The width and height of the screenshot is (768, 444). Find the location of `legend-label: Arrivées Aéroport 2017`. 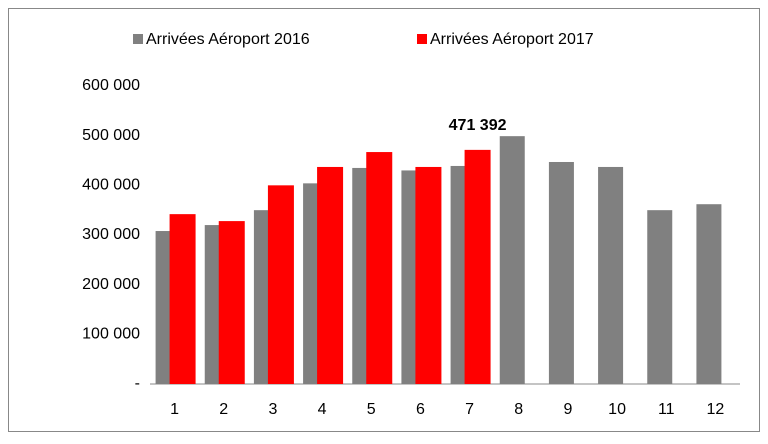

legend-label: Arrivées Aéroport 2017 is located at coordinates (512, 39).